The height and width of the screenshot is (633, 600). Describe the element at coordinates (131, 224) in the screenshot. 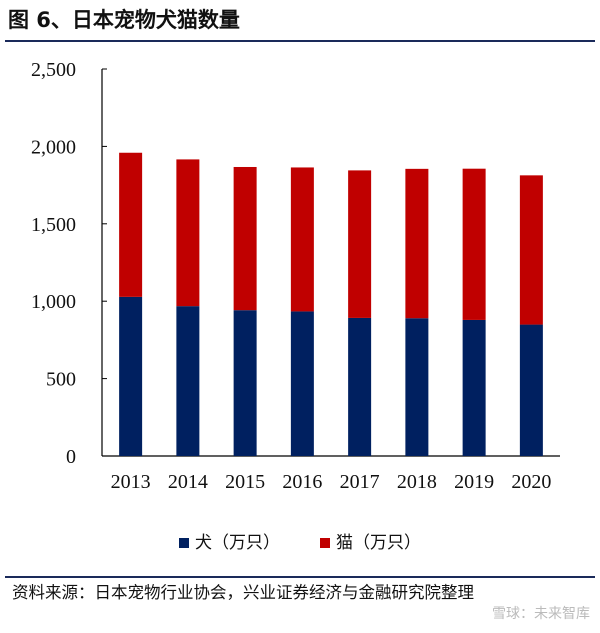

I see `bar-cat-2013` at that location.